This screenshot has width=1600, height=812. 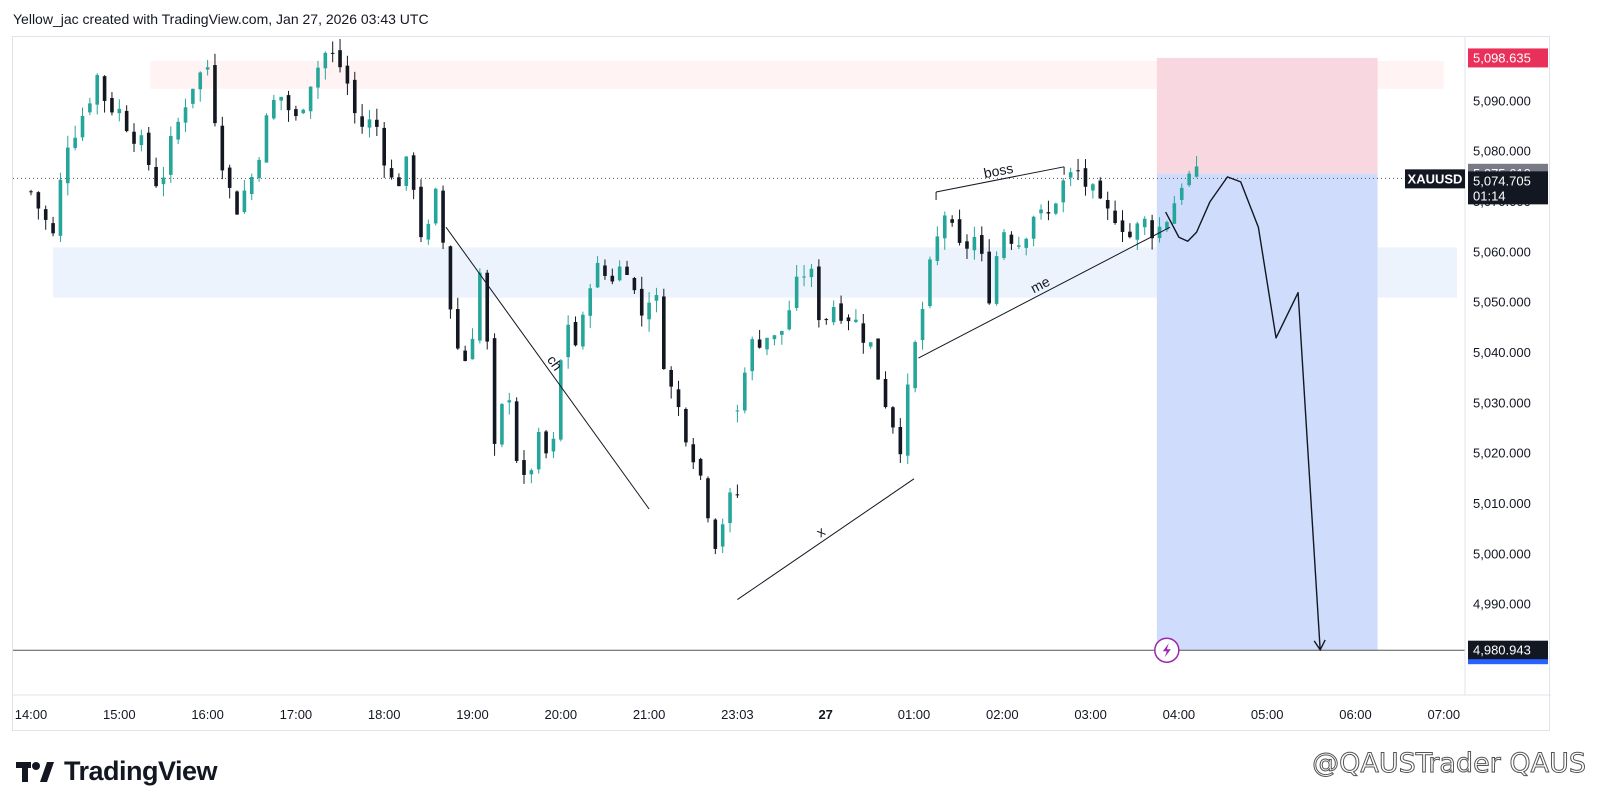 I want to click on target-band-badge, so click(x=1508, y=662).